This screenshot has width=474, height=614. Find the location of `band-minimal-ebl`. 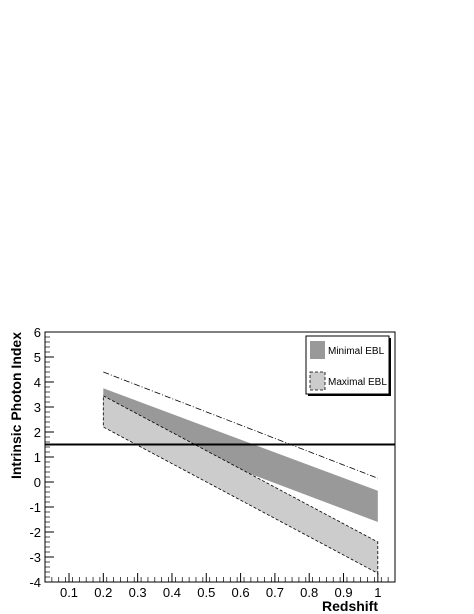

band-minimal-ebl is located at coordinates (240, 455).